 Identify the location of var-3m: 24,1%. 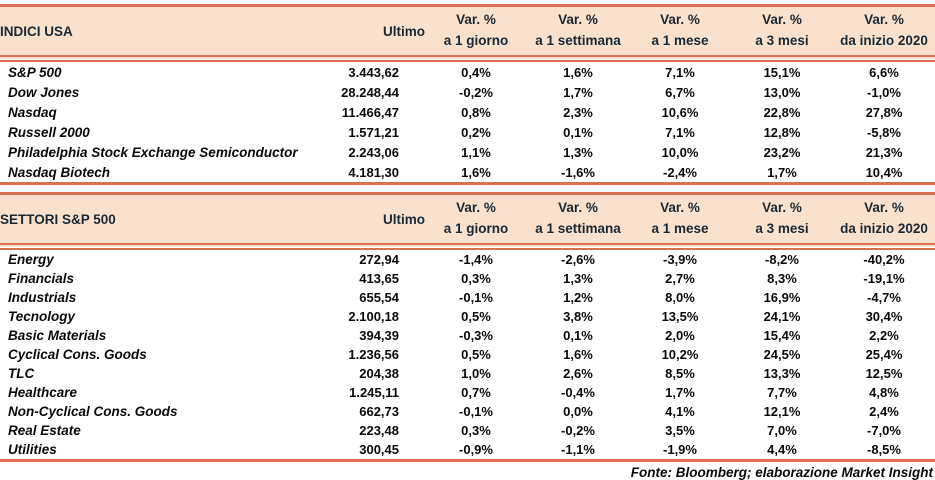
(782, 316).